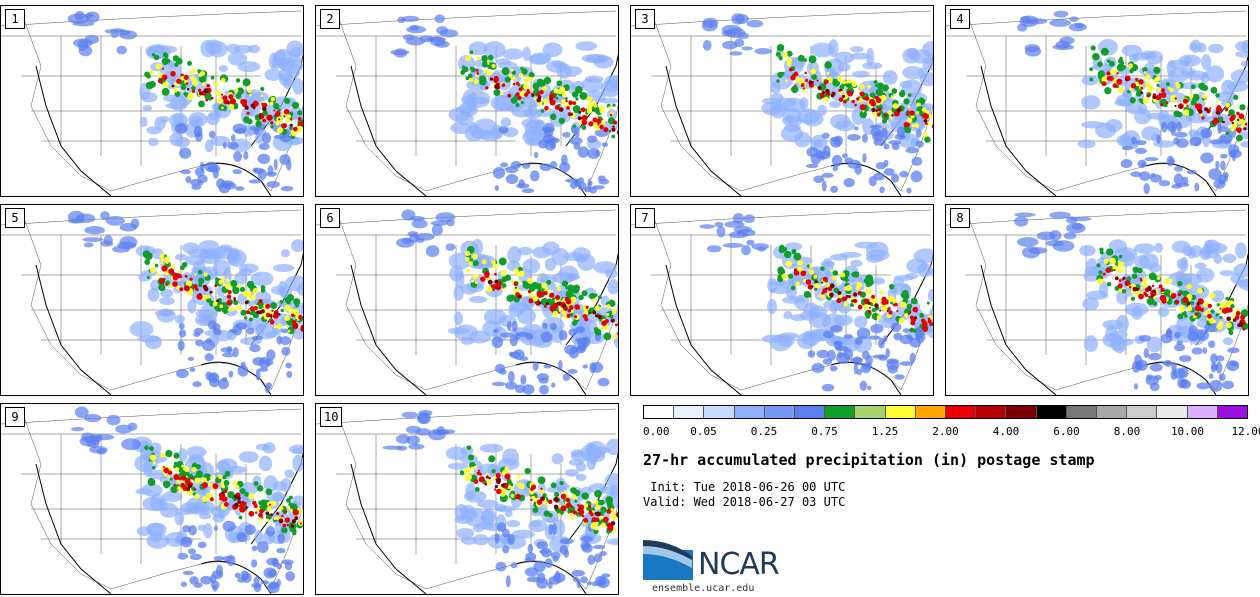  Describe the element at coordinates (330, 19) in the screenshot. I see `member-label: 2` at that location.